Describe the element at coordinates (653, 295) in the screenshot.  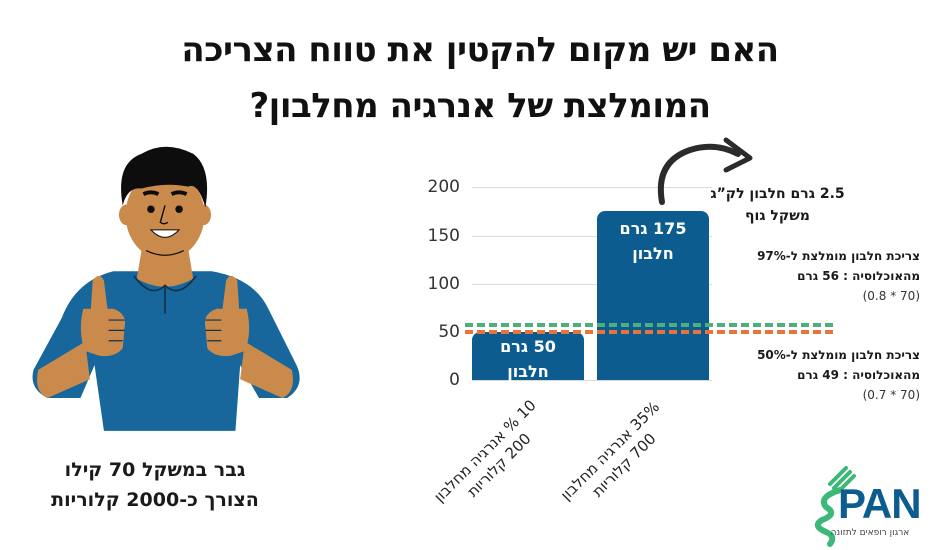
I see `bar-35-percent: 175 גרם חלבון` at that location.